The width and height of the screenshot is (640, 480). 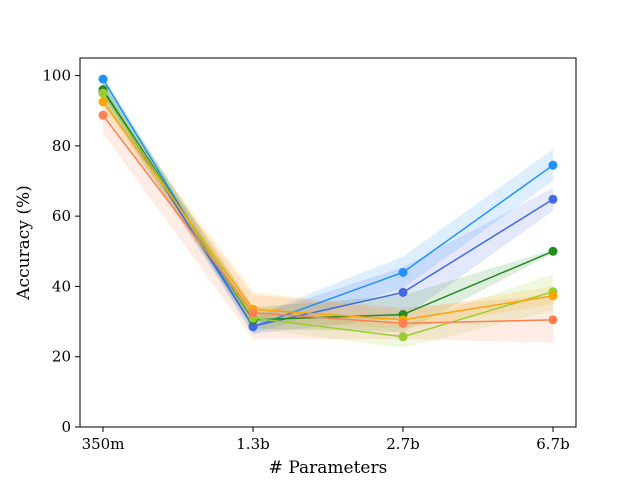 What do you see at coordinates (103, 444) in the screenshot?
I see `x-tick-label: 350m` at bounding box center [103, 444].